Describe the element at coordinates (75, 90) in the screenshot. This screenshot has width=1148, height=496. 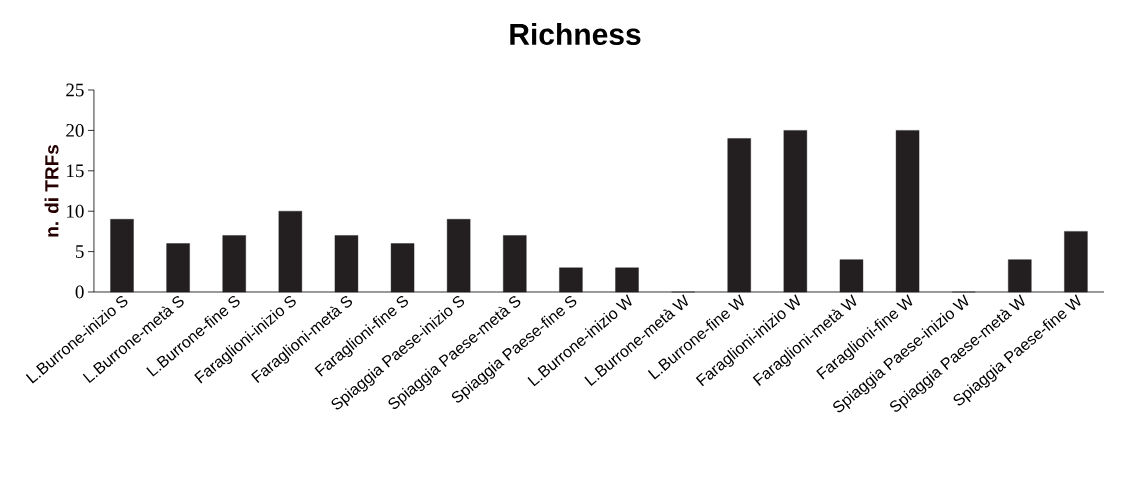
I see `y-tick-label: 25` at that location.